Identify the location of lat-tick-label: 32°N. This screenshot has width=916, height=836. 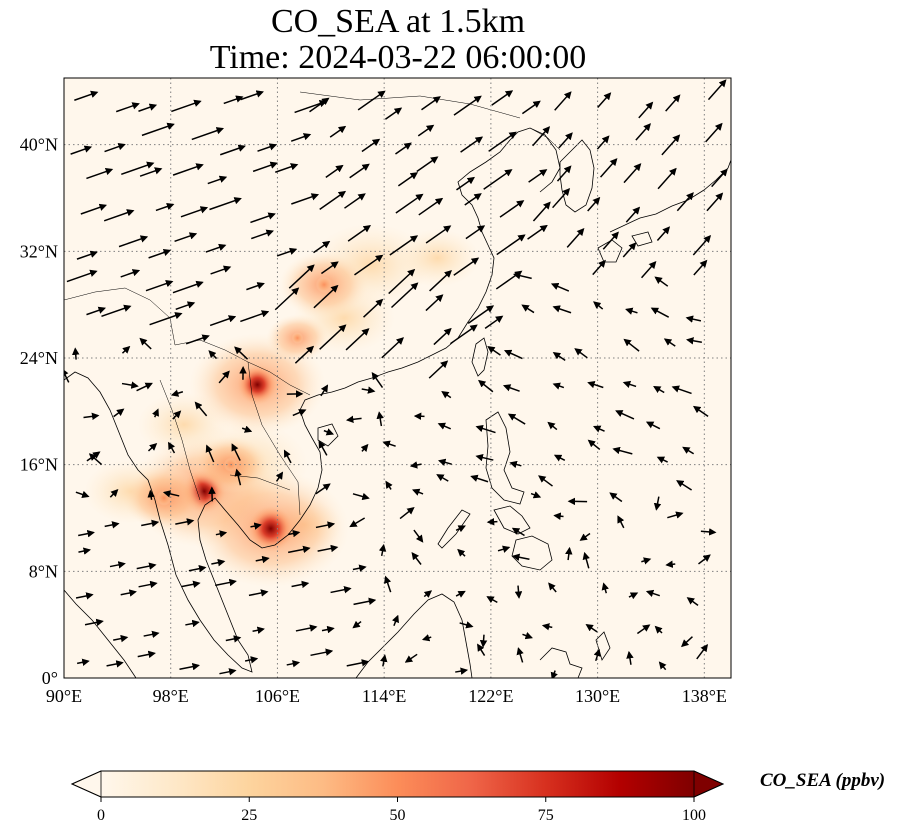
(39, 251).